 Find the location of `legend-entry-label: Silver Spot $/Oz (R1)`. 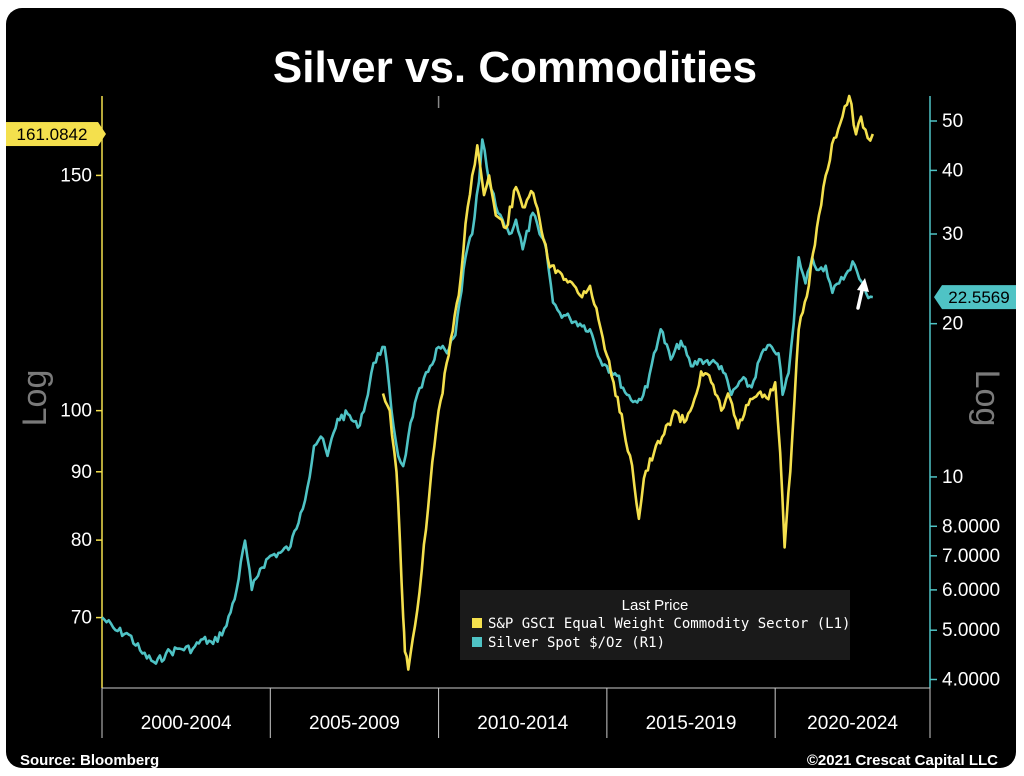

legend-entry-label: Silver Spot $/Oz (R1) is located at coordinates (576, 643).